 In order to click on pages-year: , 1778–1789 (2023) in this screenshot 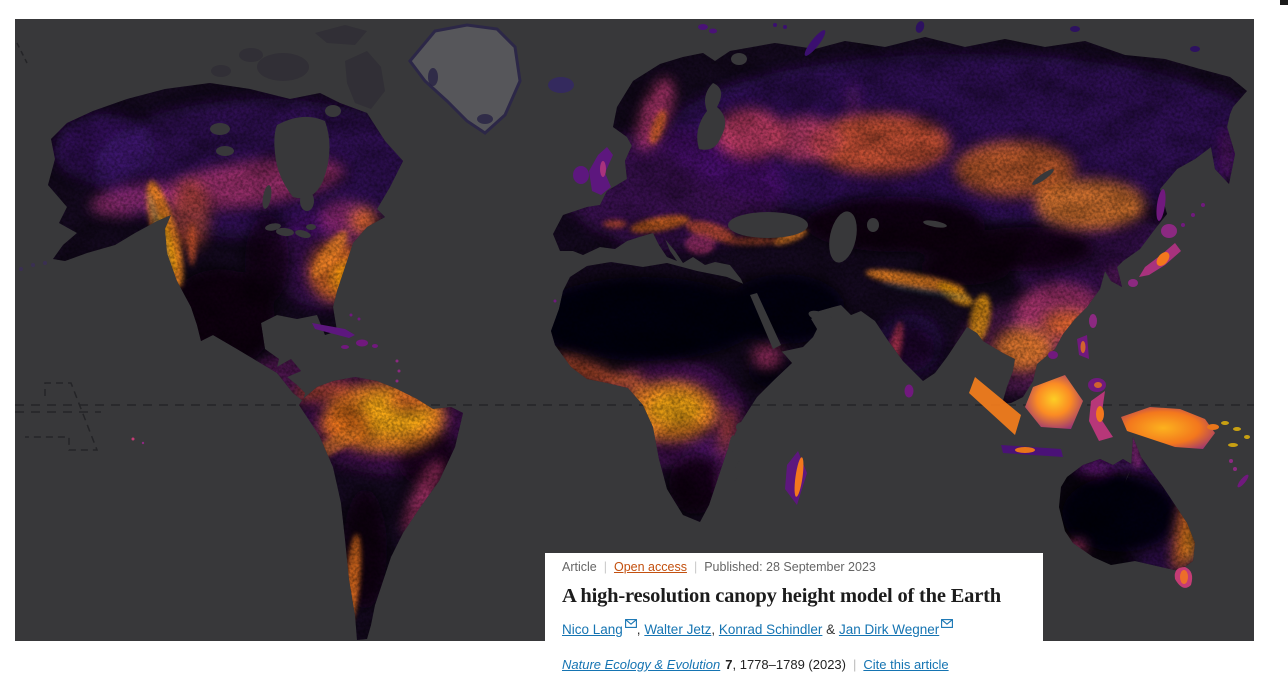, I will do `click(789, 664)`.